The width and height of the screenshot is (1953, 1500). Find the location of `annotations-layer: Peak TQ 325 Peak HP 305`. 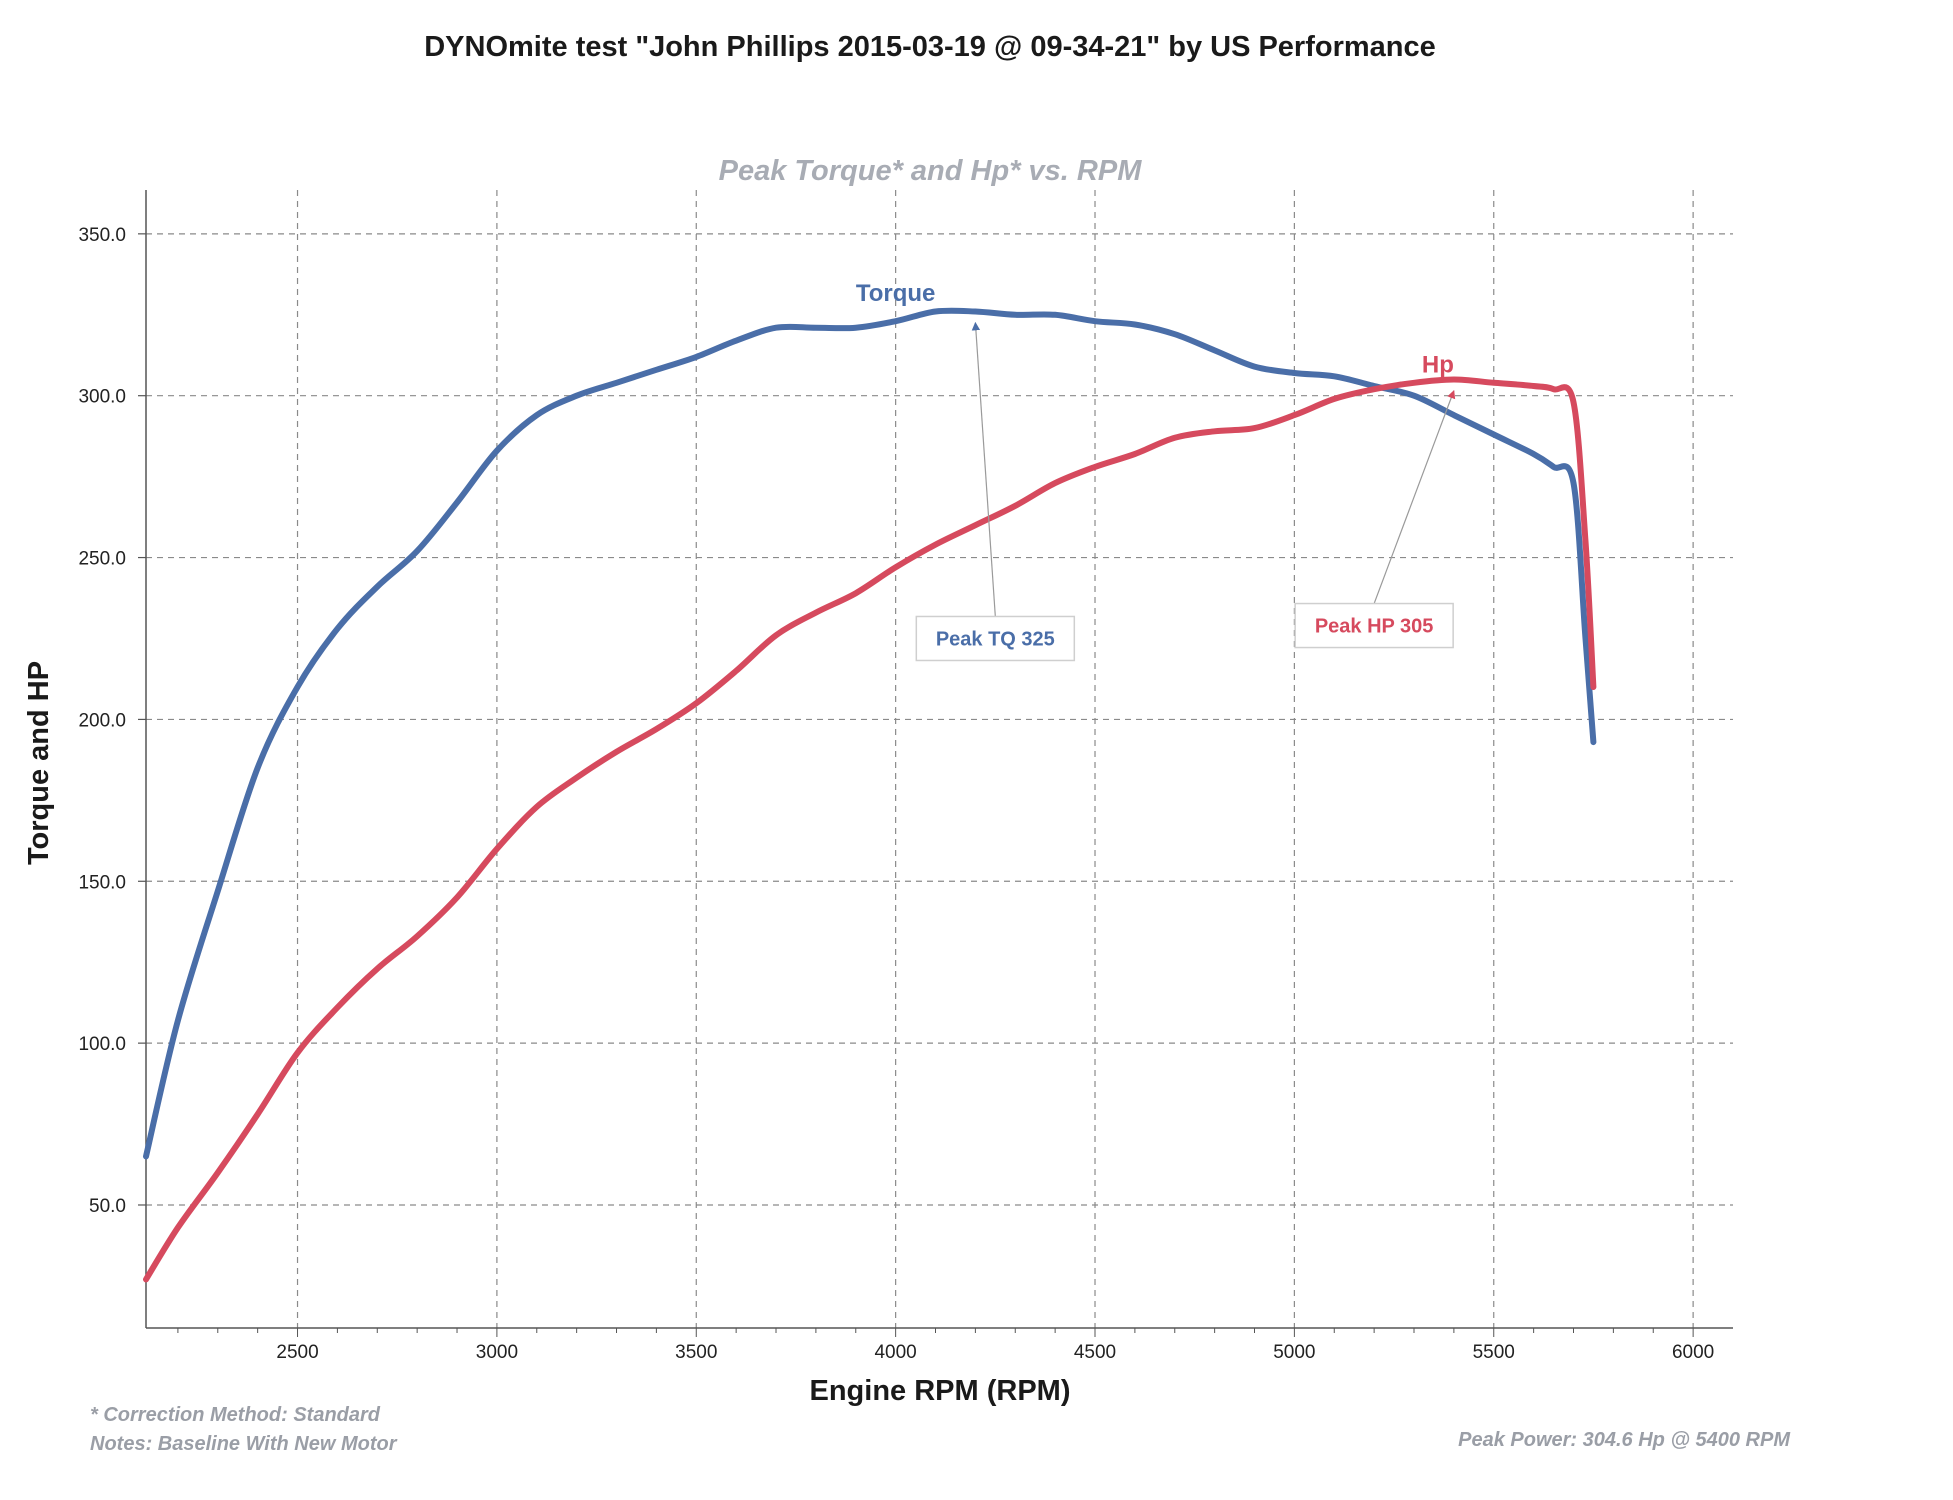

annotations-layer: Peak TQ 325 Peak HP 305 is located at coordinates (1185, 491).